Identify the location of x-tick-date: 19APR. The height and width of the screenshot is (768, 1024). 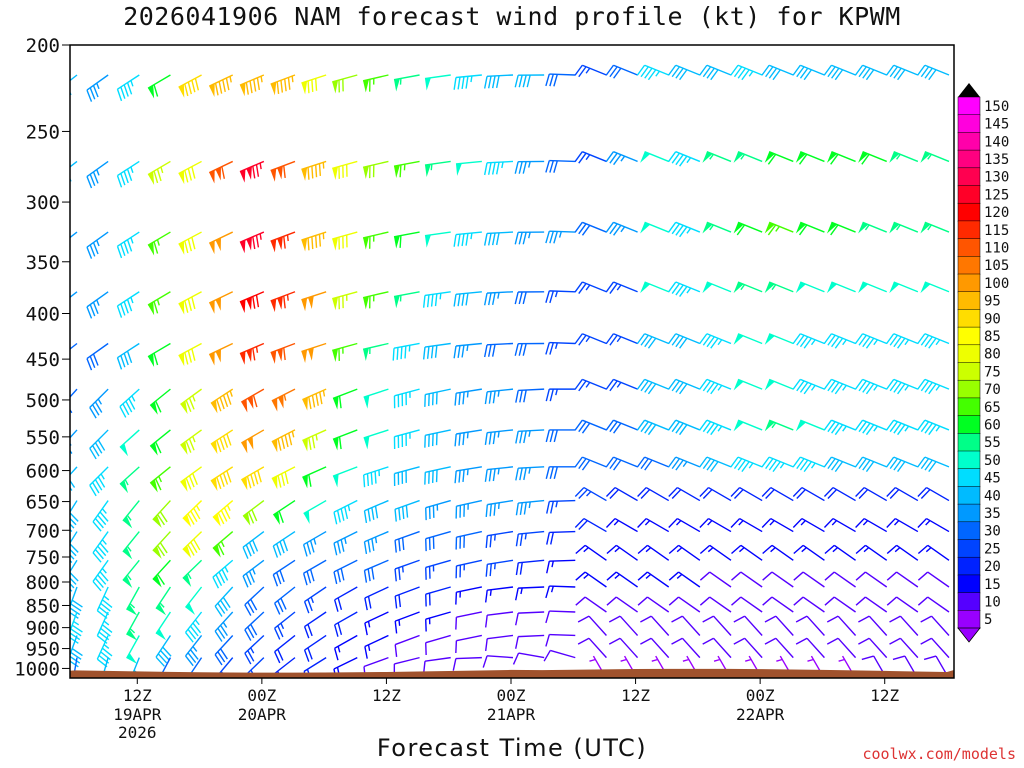
(137, 714).